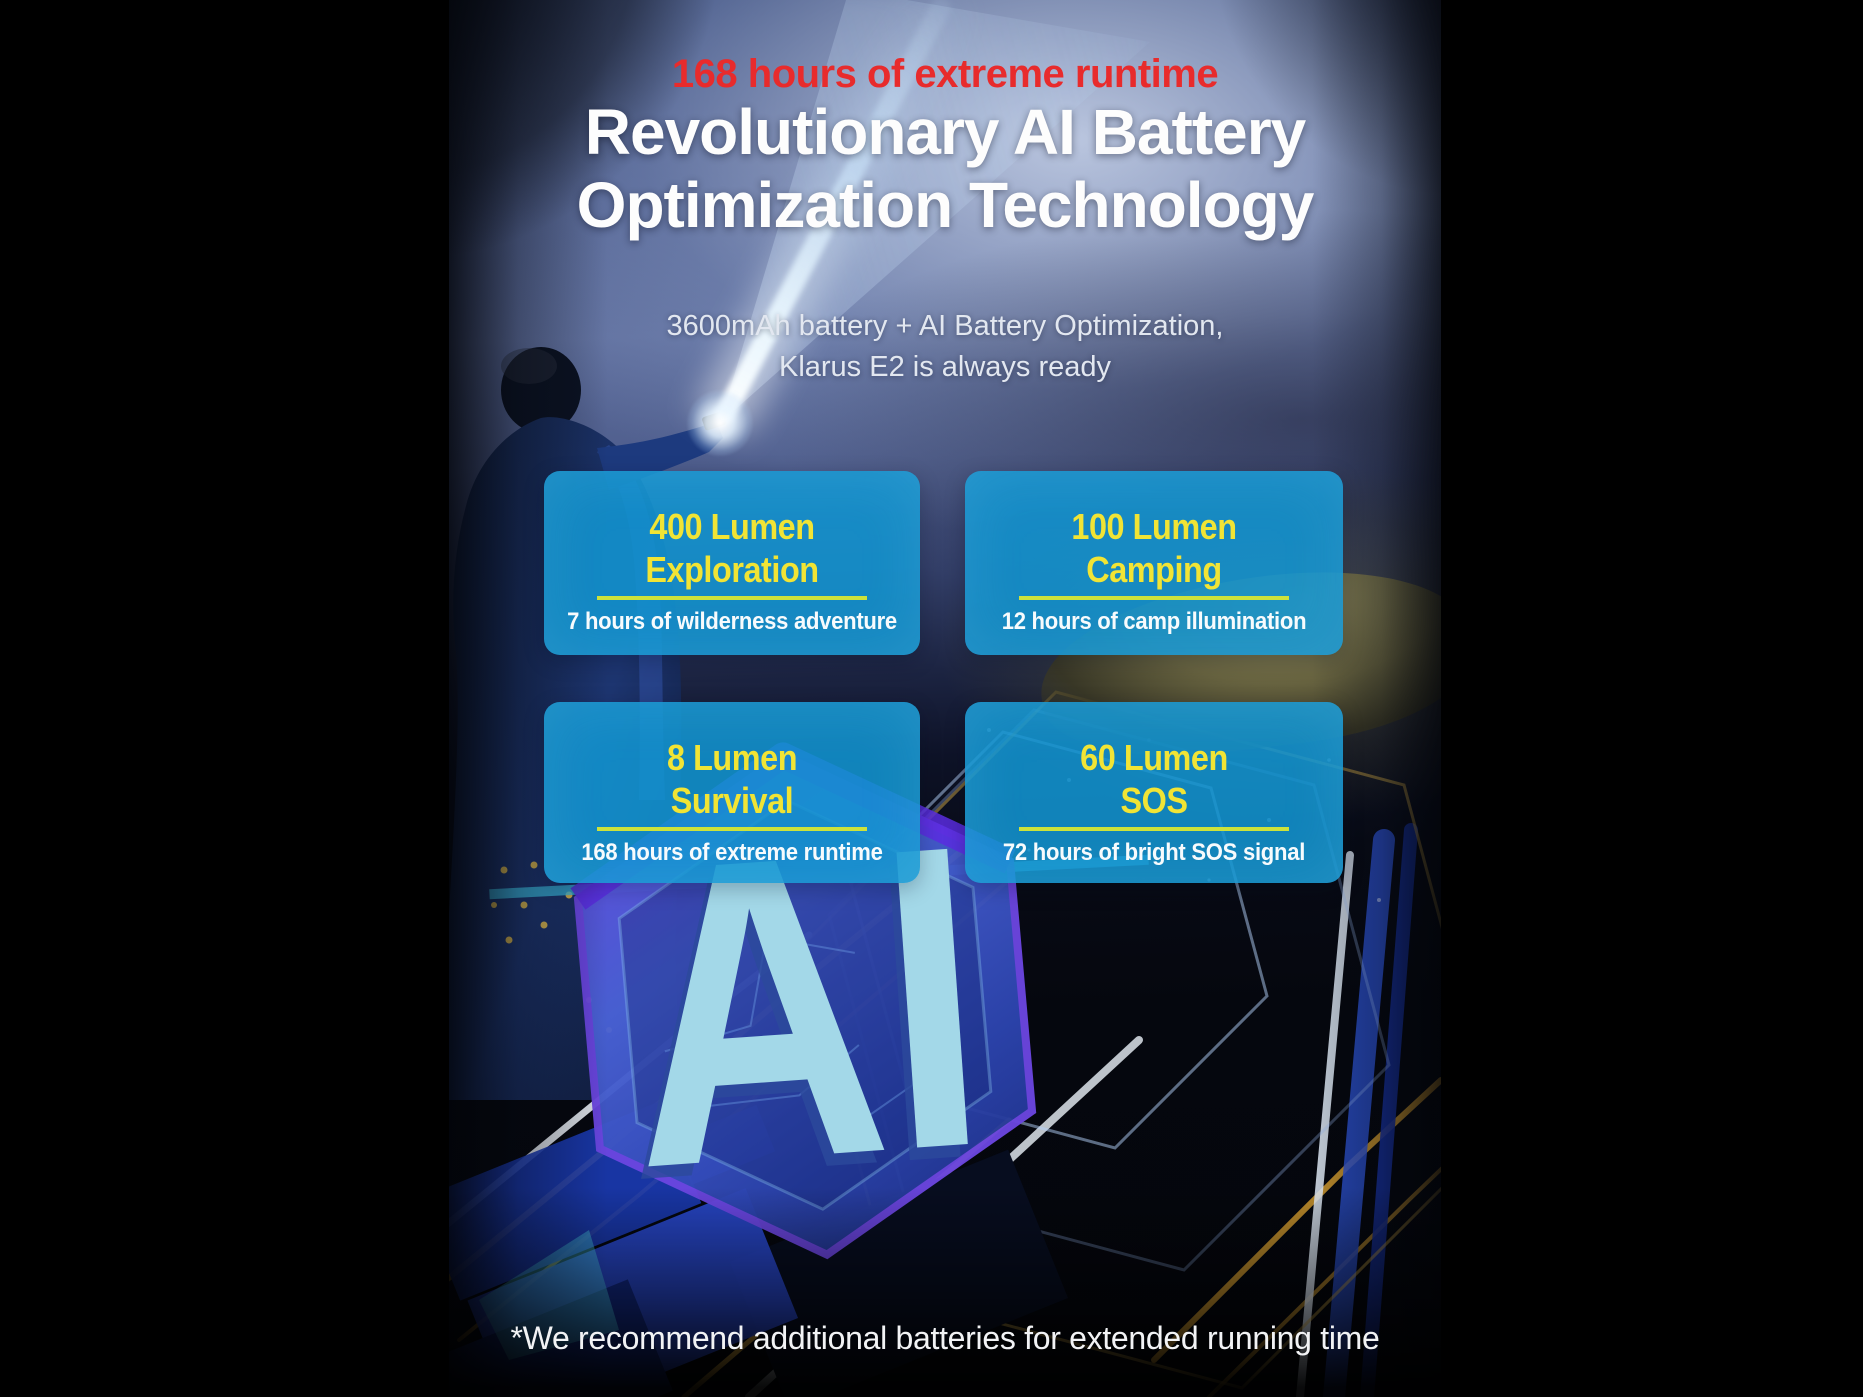 This screenshot has width=1863, height=1397. Describe the element at coordinates (732, 853) in the screenshot. I see `card-description: 168 hours of extreme runtime` at that location.